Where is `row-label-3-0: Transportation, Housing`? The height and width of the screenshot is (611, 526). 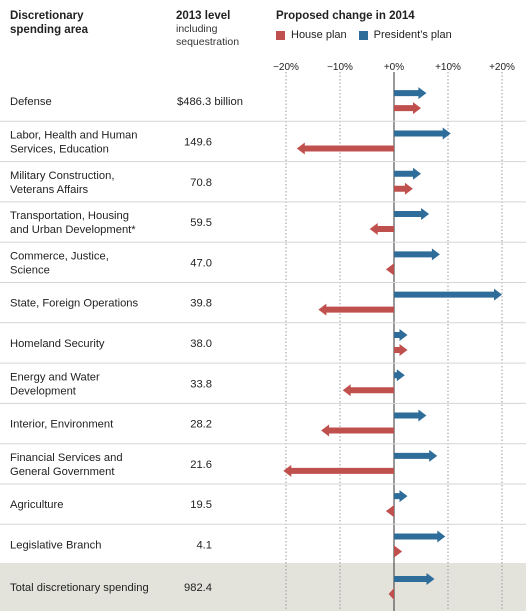 row-label-3-0: Transportation, Housing is located at coordinates (69, 216).